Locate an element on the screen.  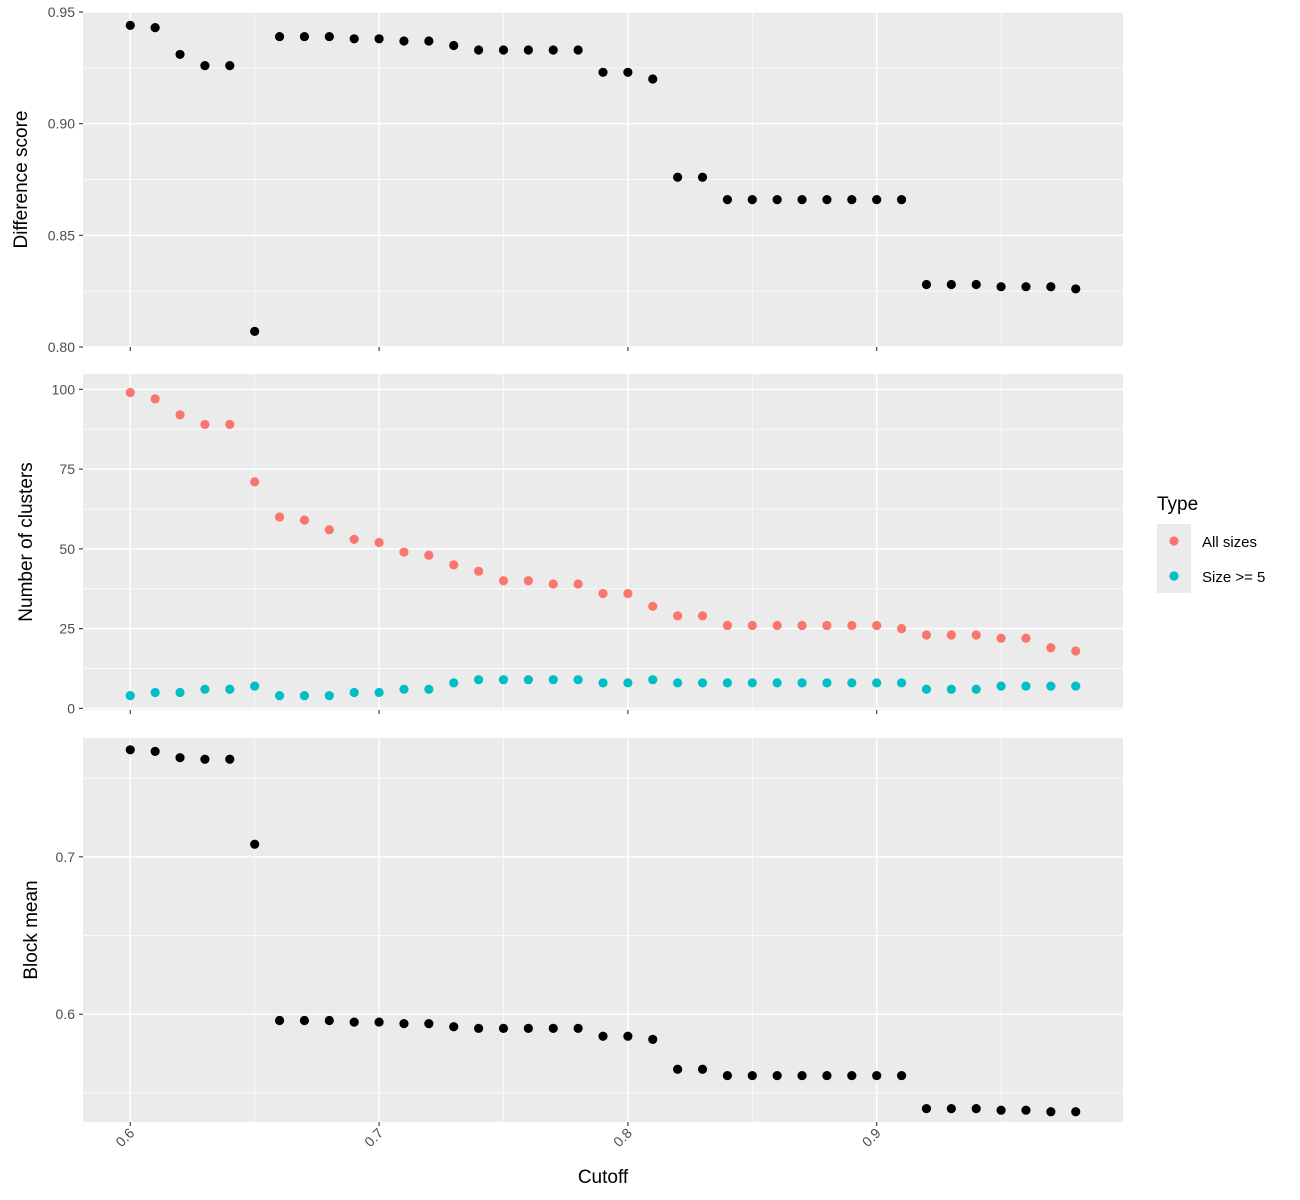
x-axis-title: Cutoff is located at coordinates (603, 1177).